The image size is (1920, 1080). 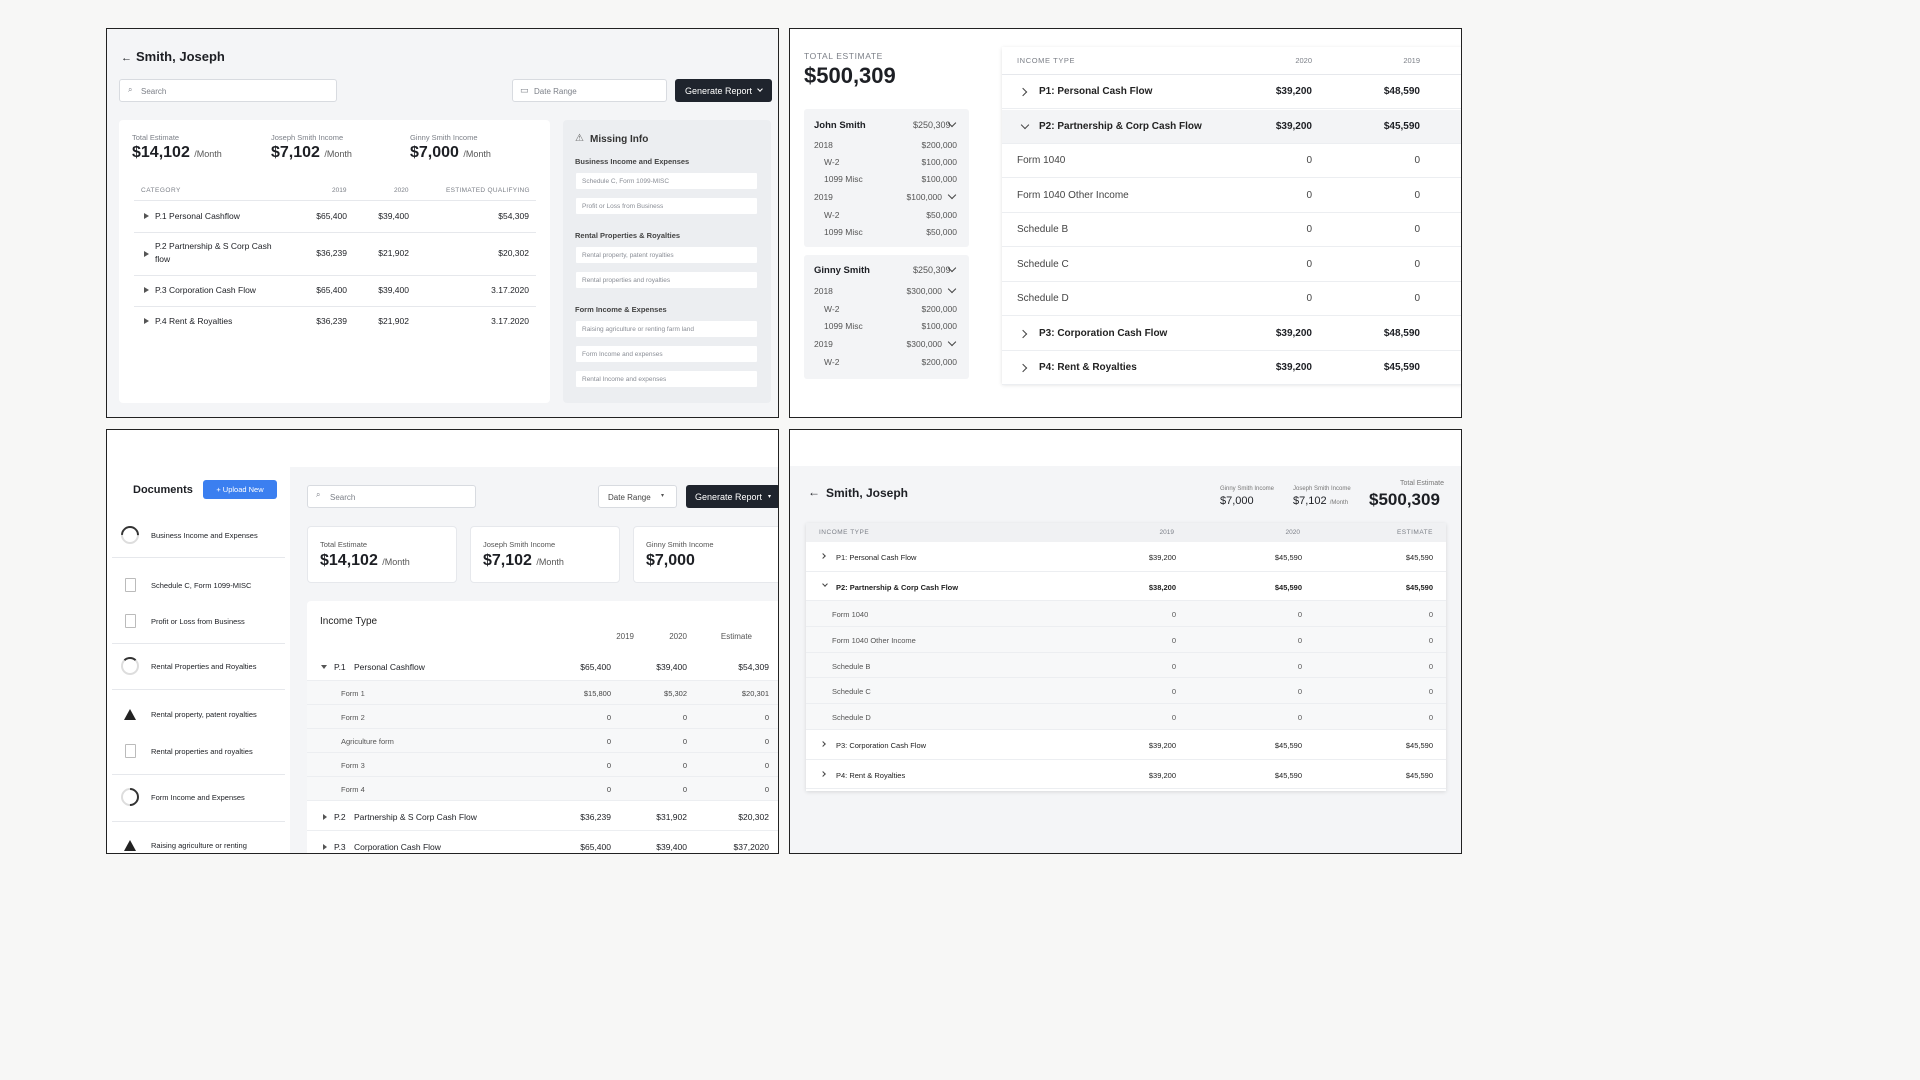 I want to click on date-range-input: ▭ Date Range, so click(x=589, y=90).